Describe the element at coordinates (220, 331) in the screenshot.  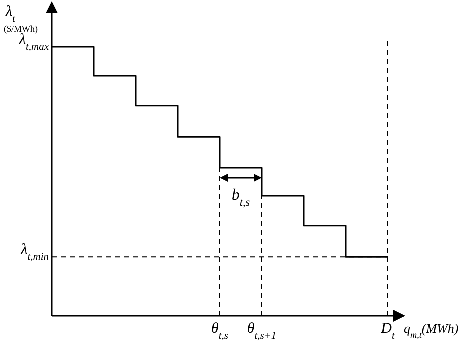
I see `x-tick-label: θ$_{t,s}$` at that location.